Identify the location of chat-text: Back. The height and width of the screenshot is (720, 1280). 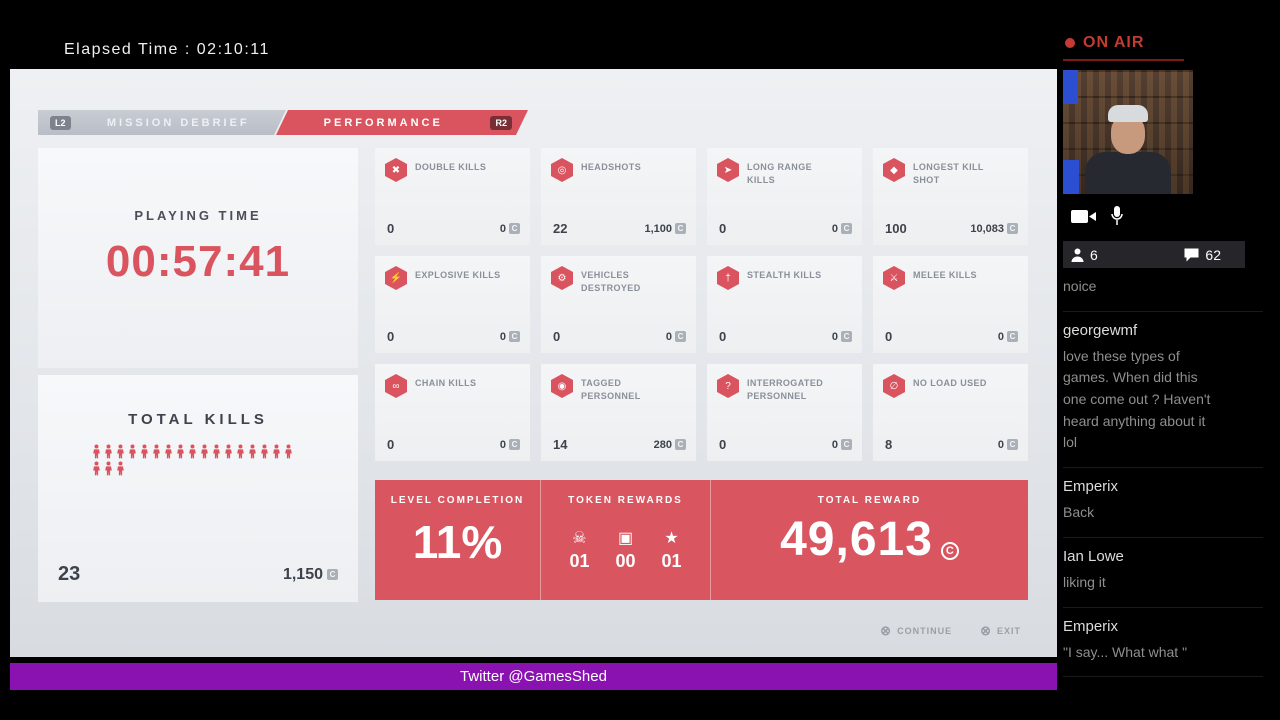
(1079, 512).